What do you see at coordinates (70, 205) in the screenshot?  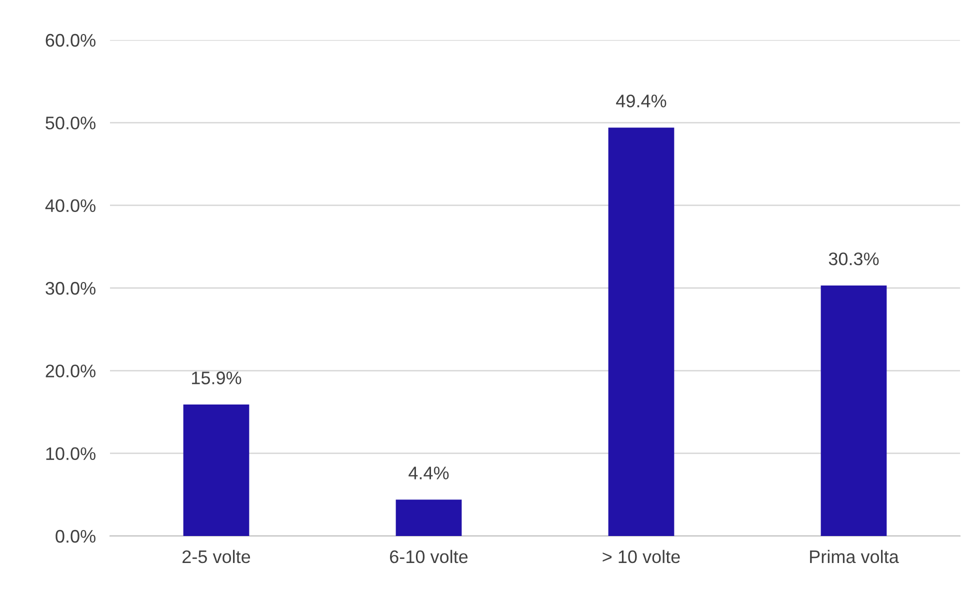 I see `y-tick-label: 40.0%` at bounding box center [70, 205].